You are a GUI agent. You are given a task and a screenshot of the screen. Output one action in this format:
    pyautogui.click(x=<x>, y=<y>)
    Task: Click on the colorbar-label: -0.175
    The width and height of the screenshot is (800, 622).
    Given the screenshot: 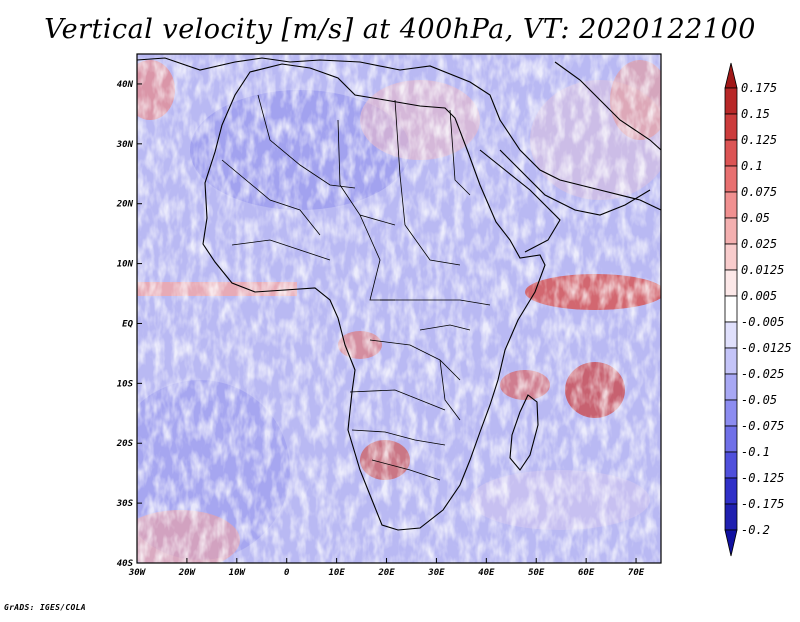 What is the action you would take?
    pyautogui.click(x=762, y=504)
    